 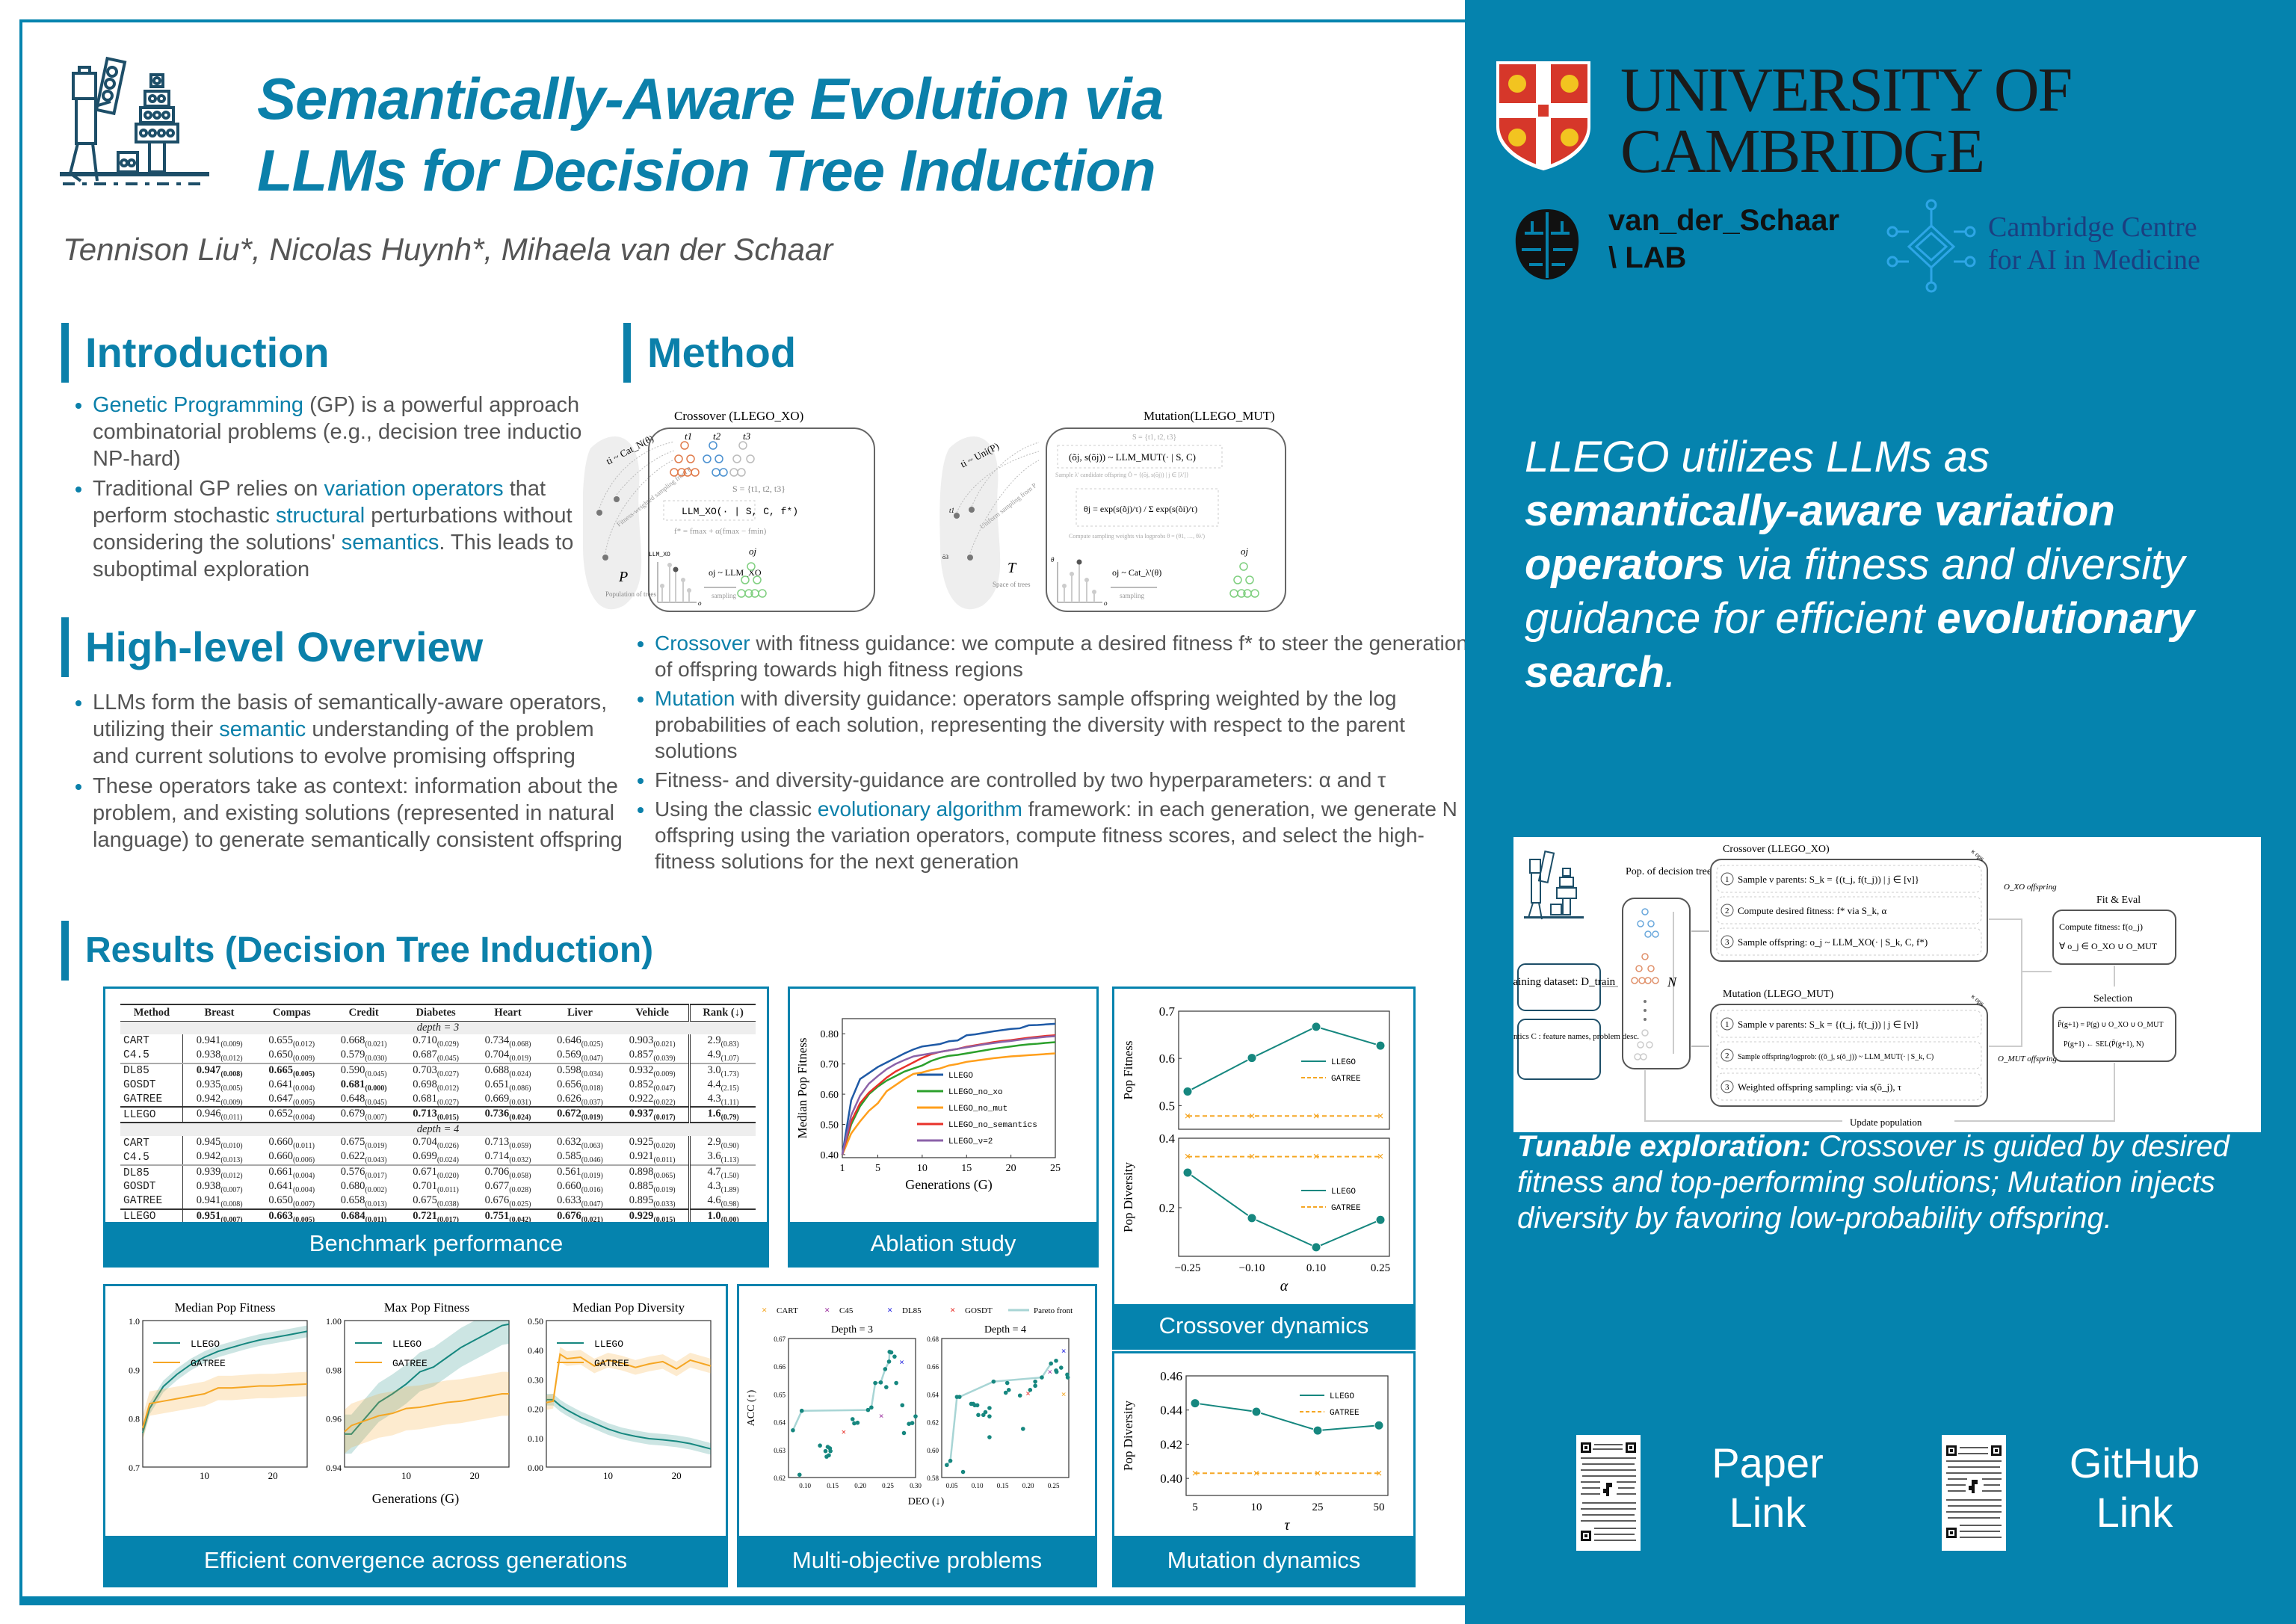 What do you see at coordinates (580, 1085) in the screenshot?
I see `score-cell: 0.656(0.018)` at bounding box center [580, 1085].